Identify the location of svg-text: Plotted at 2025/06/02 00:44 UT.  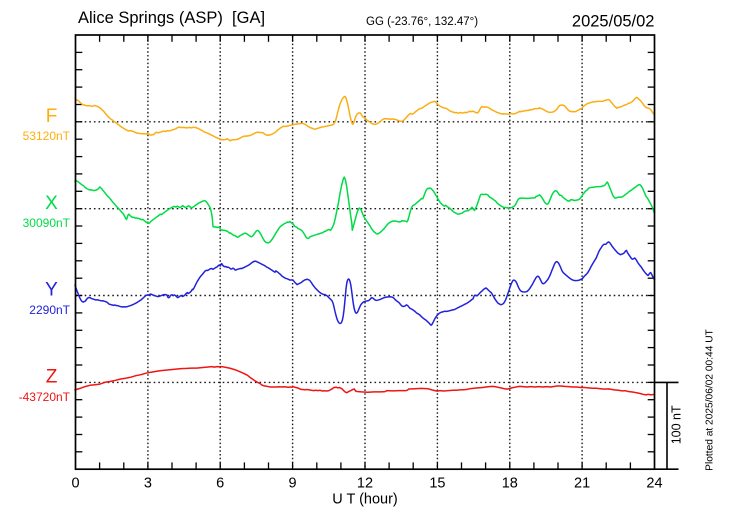
(710, 400).